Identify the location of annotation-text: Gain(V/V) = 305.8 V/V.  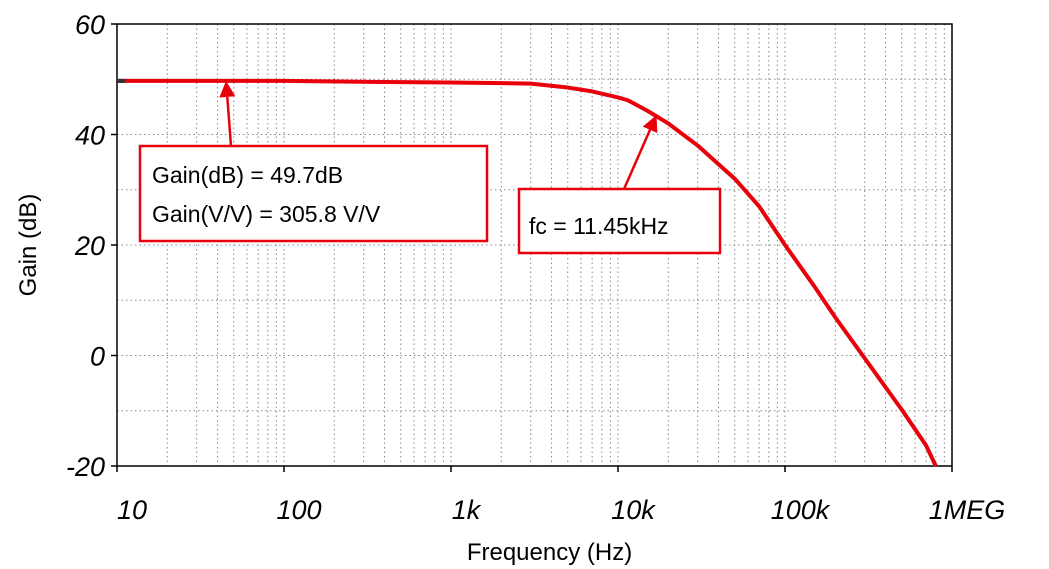
(266, 214).